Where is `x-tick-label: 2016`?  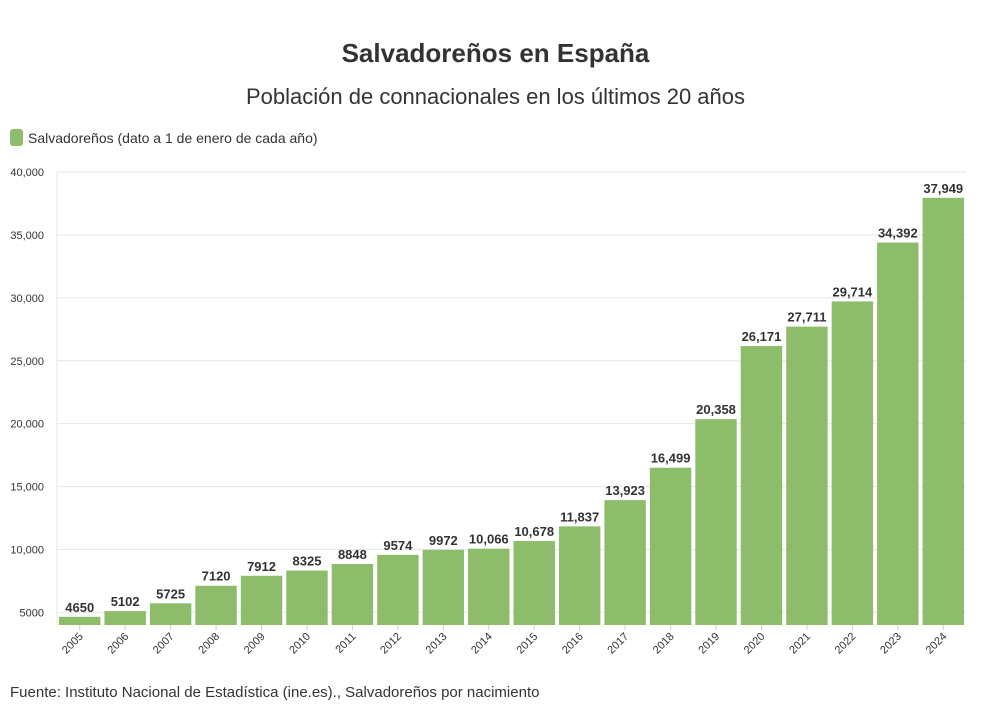 x-tick-label: 2016 is located at coordinates (573, 644).